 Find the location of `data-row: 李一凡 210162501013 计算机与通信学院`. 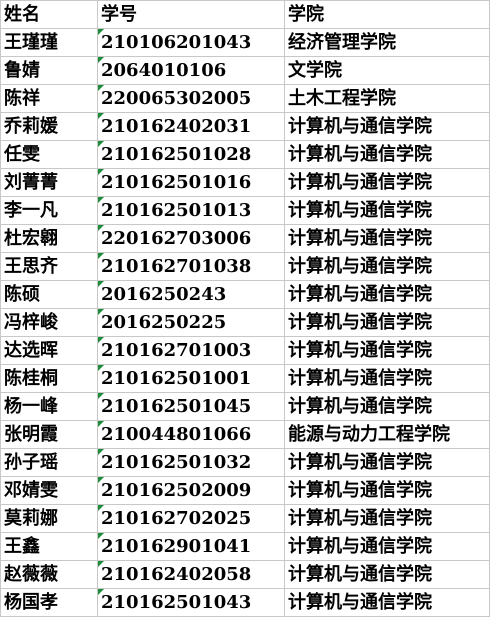

data-row: 李一凡 210162501013 计算机与通信学院 is located at coordinates (245, 210).